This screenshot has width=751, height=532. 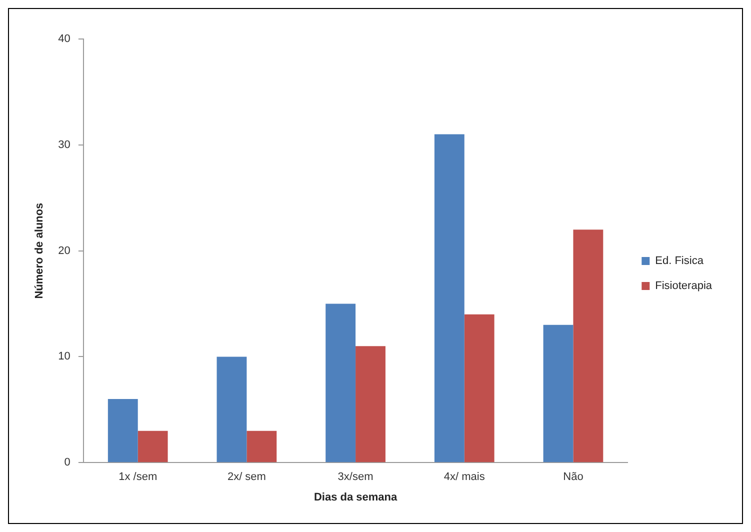 What do you see at coordinates (64, 250) in the screenshot?
I see `y-tick-label: 20` at bounding box center [64, 250].